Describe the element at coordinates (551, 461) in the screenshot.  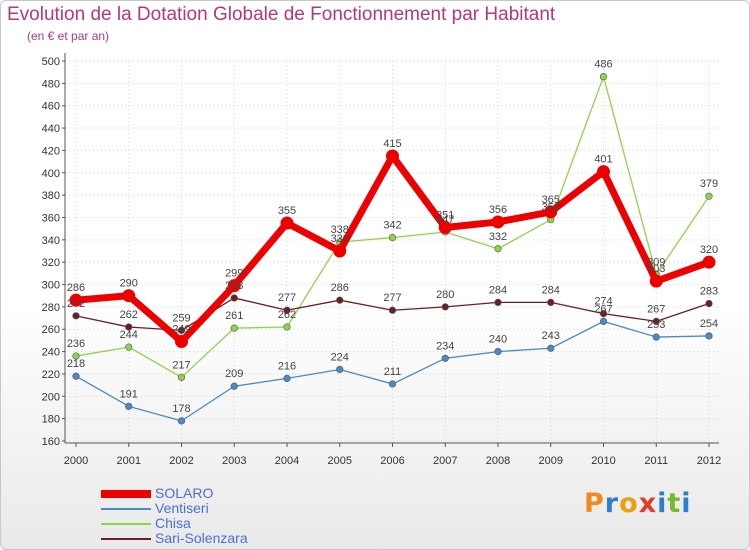
I see `x-tick-label: 2009` at that location.